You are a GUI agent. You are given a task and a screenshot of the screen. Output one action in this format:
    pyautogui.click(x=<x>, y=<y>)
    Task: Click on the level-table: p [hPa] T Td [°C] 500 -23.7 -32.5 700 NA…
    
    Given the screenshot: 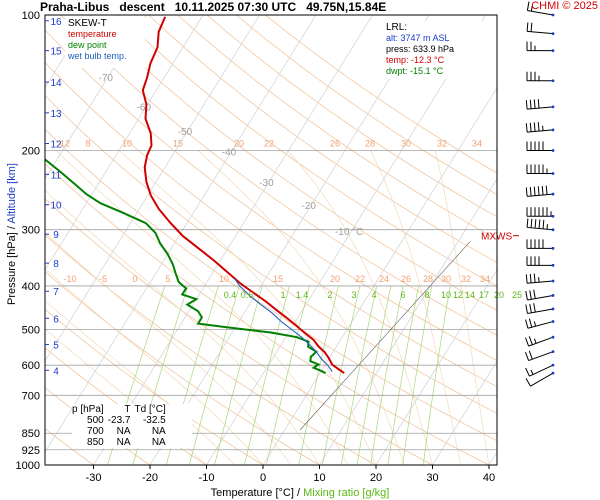 What is the action you would take?
    pyautogui.click(x=132, y=426)
    